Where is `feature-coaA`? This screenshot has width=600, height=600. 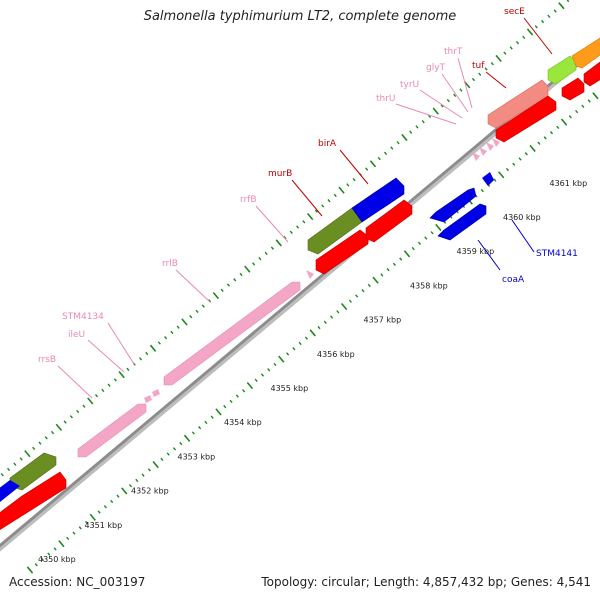
feature-coaA is located at coordinates (462, 222).